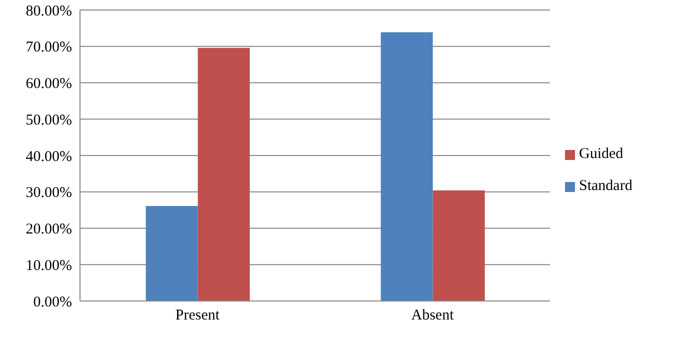  What do you see at coordinates (49, 11) in the screenshot?
I see `y-tick-label: 80.00%` at bounding box center [49, 11].